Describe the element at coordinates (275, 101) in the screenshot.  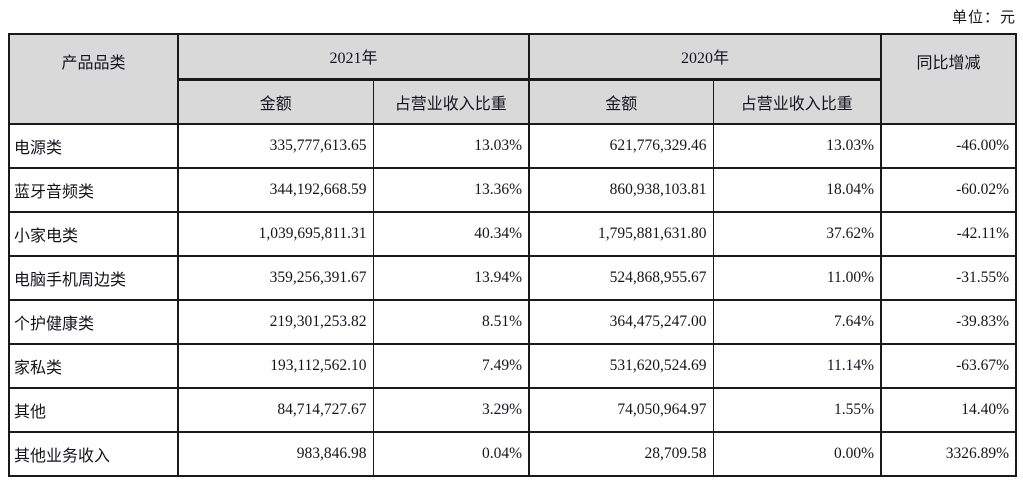
I see `amount-2021-header: 金额` at that location.